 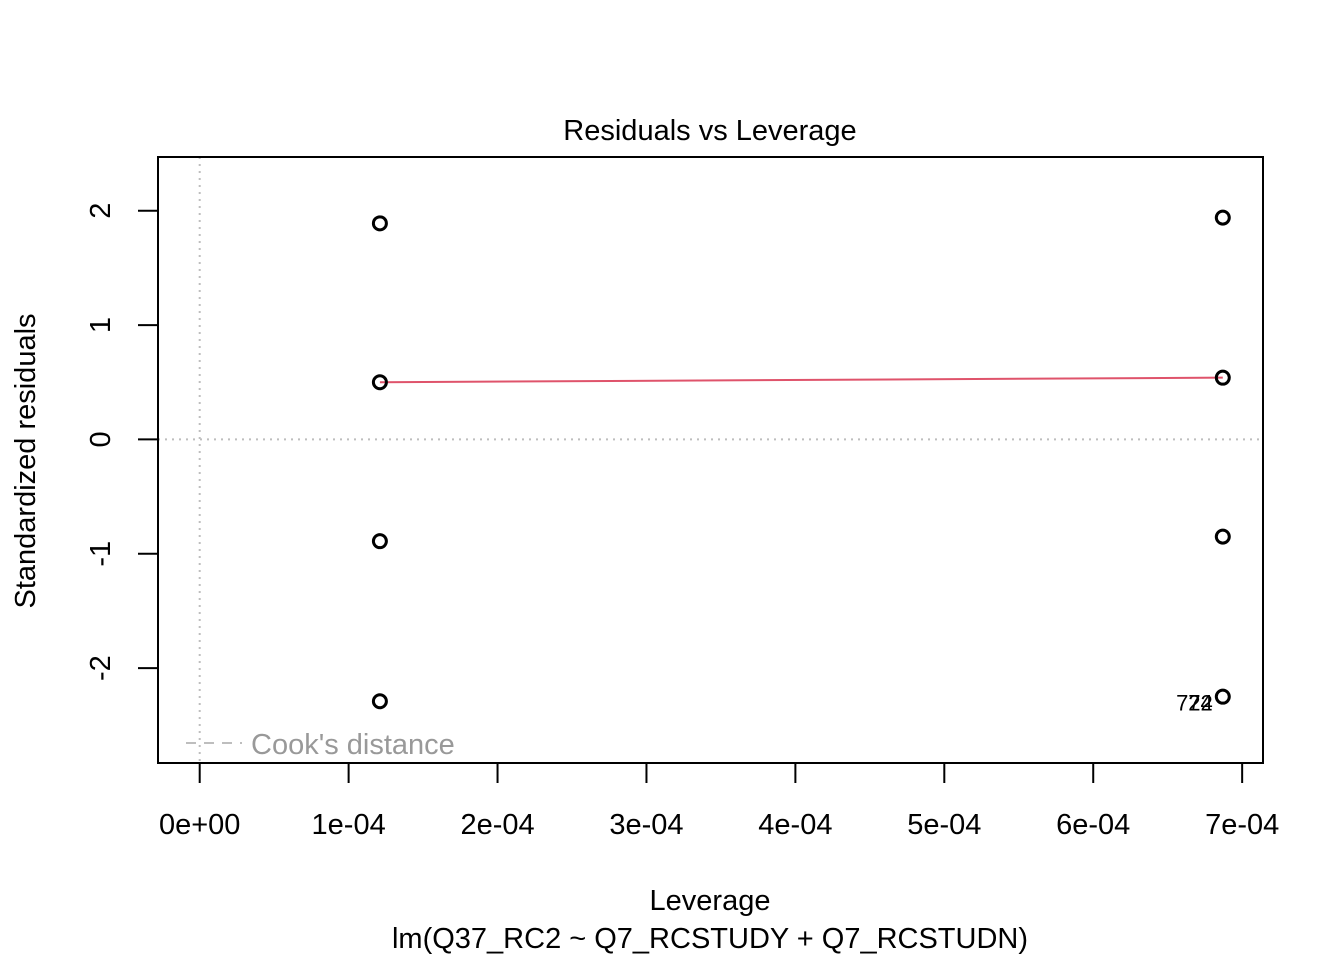 What do you see at coordinates (646, 825) in the screenshot?
I see `x-tick-label: 3e-04` at bounding box center [646, 825].